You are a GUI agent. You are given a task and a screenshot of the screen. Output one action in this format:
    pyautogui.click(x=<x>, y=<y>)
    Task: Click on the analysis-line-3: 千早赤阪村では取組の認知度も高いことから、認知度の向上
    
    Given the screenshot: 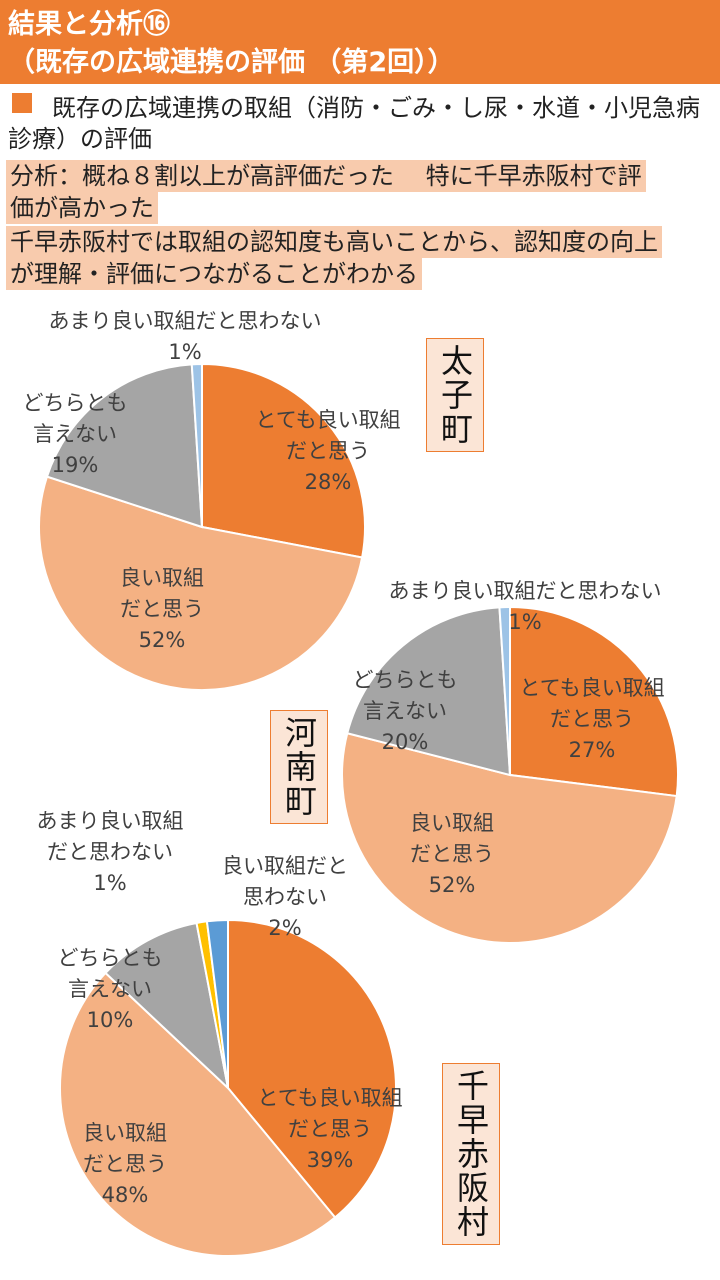 What is the action you would take?
    pyautogui.click(x=334, y=242)
    